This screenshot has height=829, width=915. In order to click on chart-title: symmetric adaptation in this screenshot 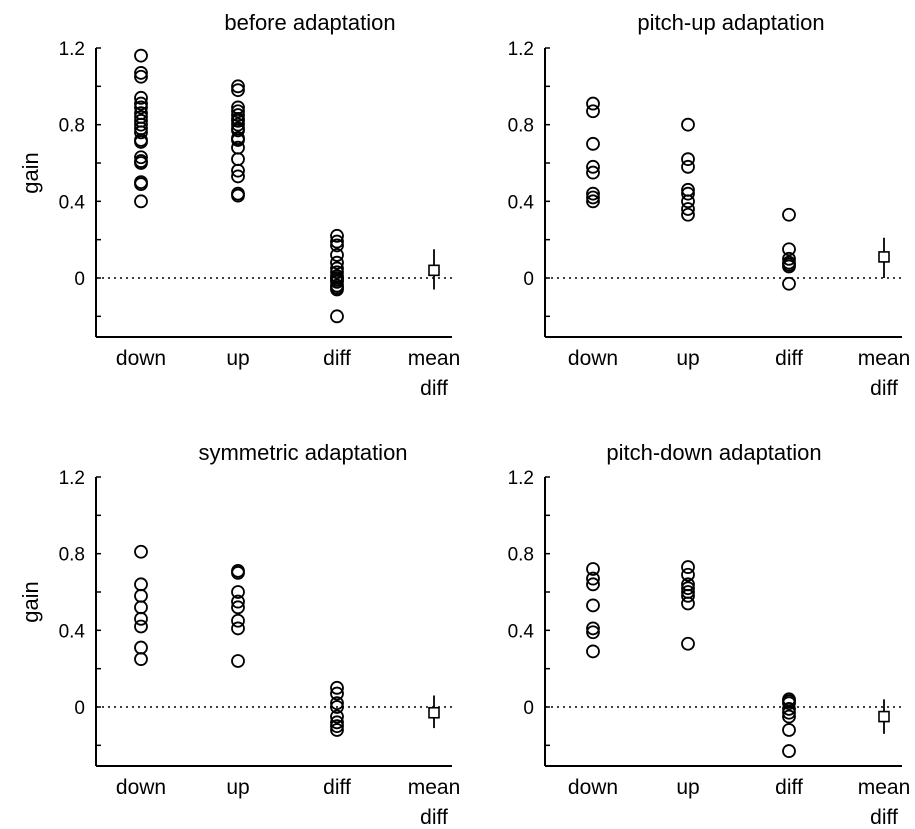, I will do `click(302, 452)`.